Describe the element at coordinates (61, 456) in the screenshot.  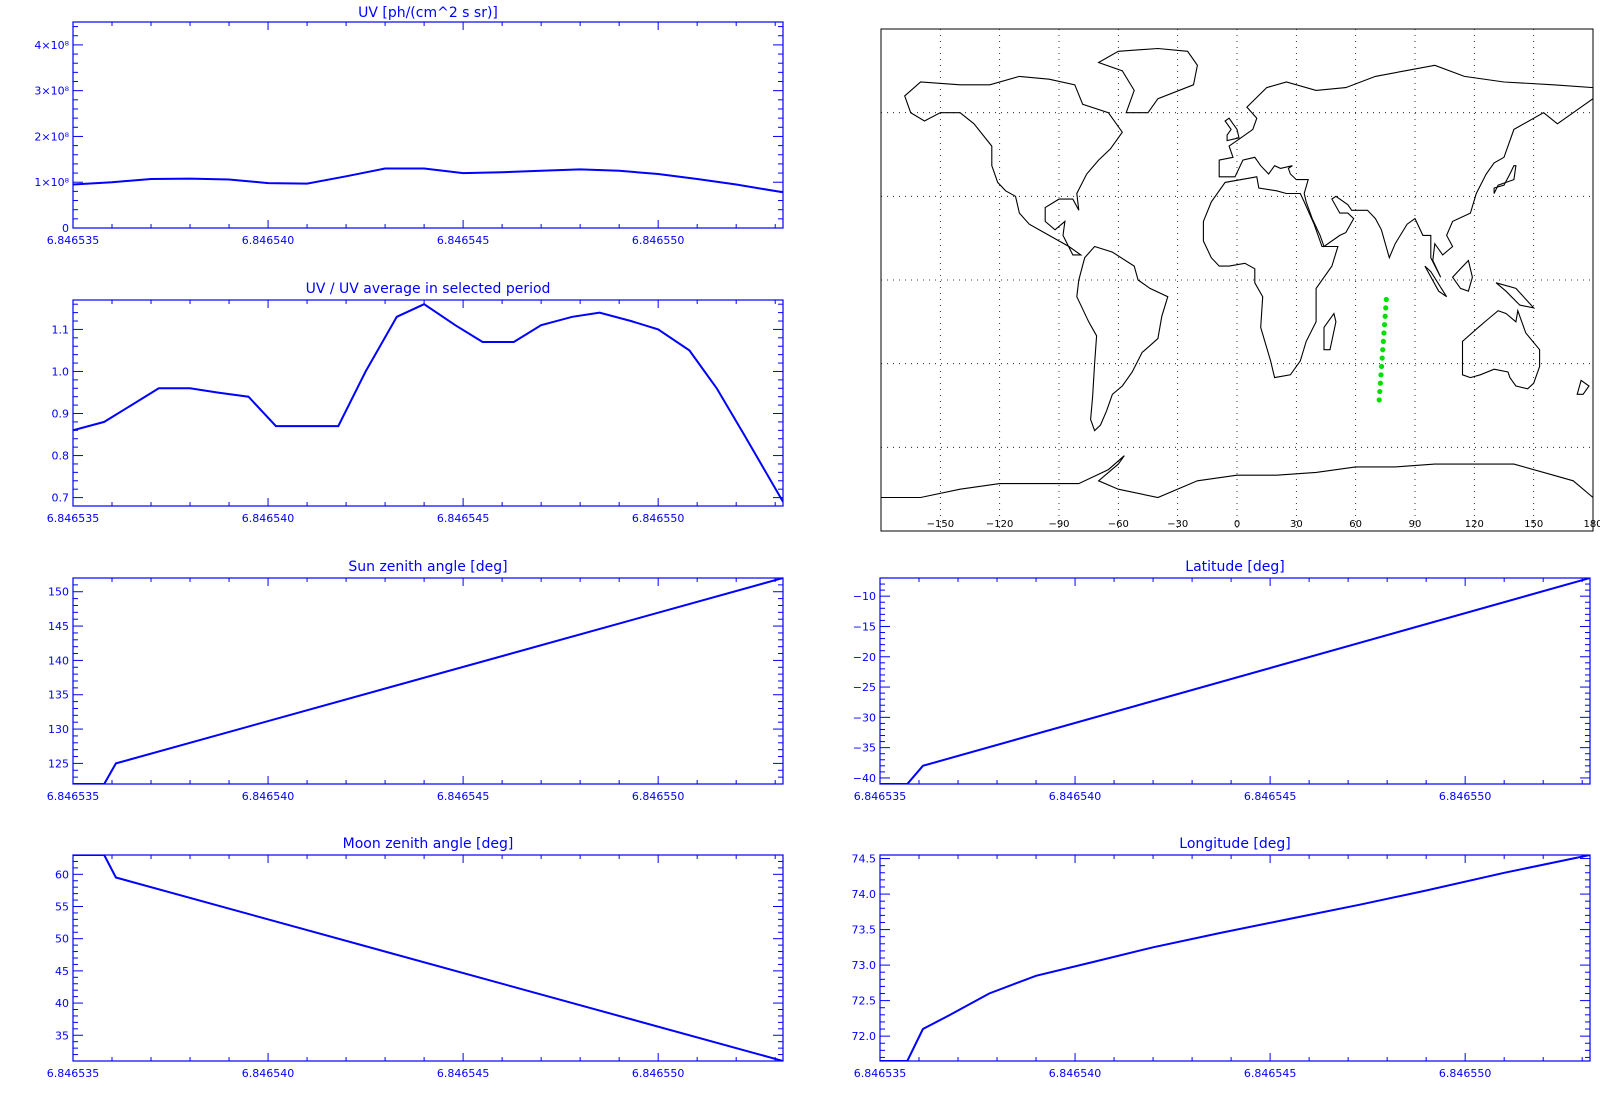
I see `y-tick-label: 0.8` at that location.